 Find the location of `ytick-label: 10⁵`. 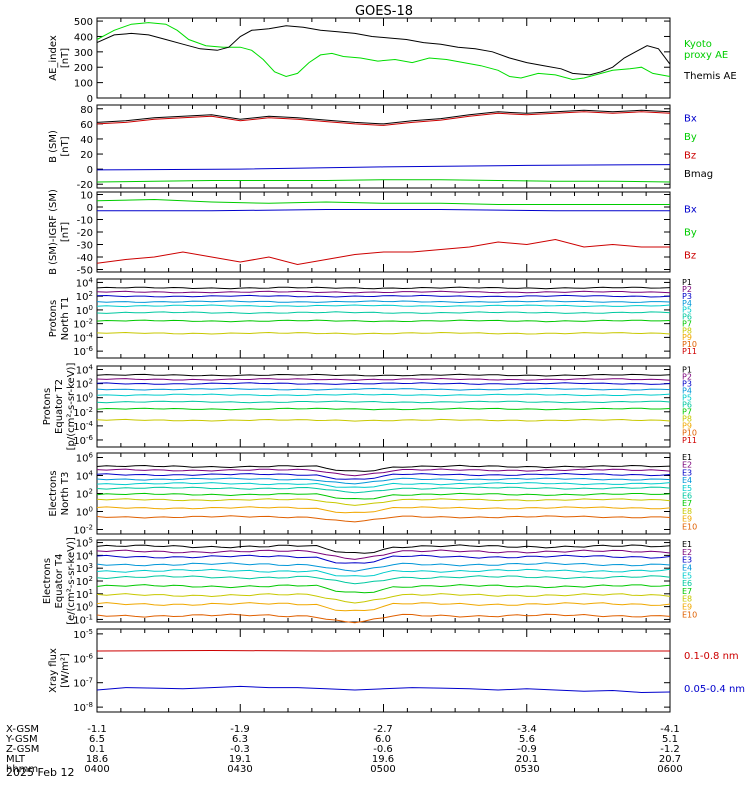

ytick-label: 10⁵ is located at coordinates (84, 543).